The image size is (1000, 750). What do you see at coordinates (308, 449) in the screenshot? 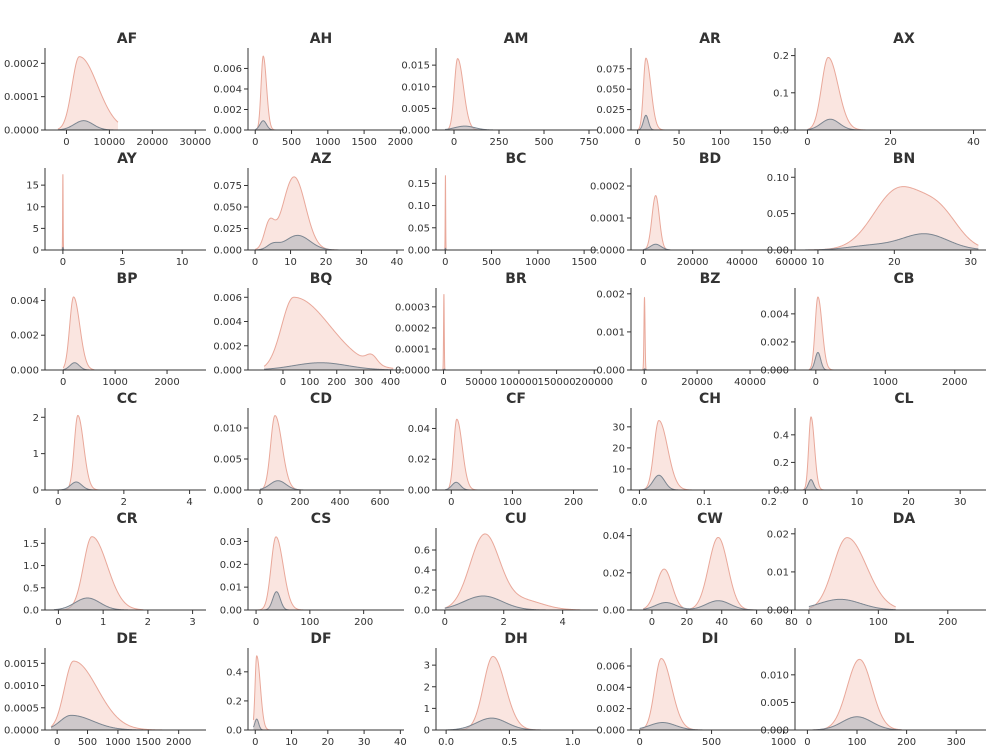
I see `panel-cd: 0 200 400 600 0.000 0.005 0.010 CD` at bounding box center [308, 449].